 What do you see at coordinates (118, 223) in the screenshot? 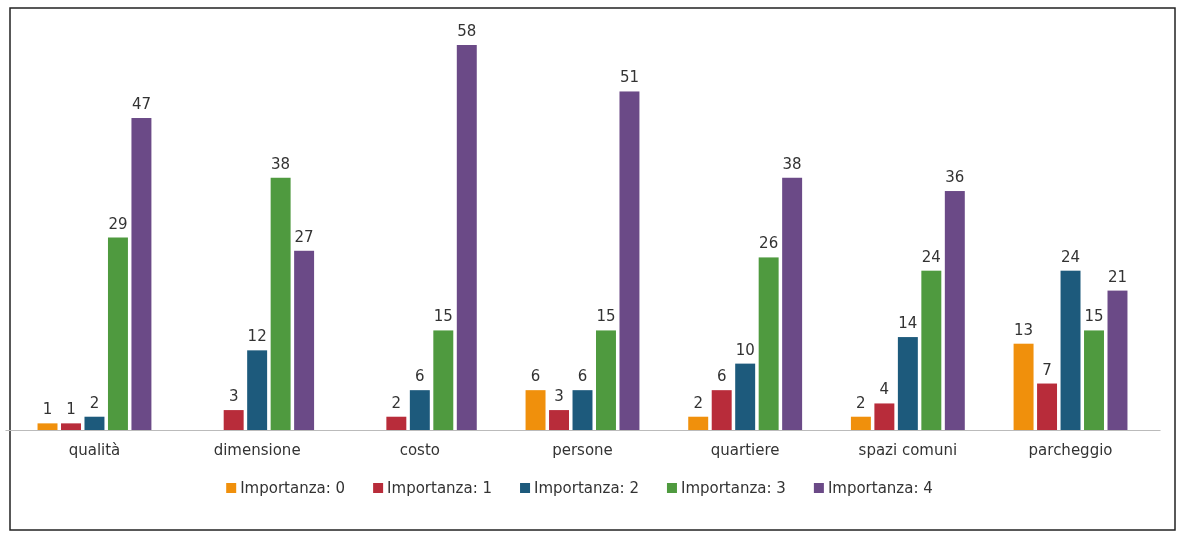
I see `data-label: 29` at bounding box center [118, 223].